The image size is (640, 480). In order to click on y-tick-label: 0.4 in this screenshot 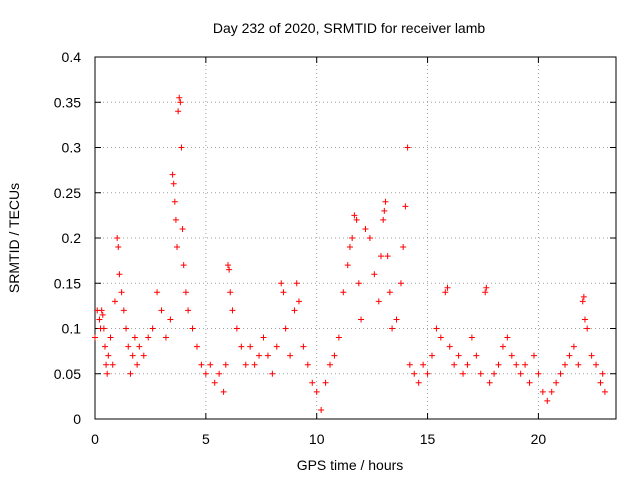, I will do `click(72, 57)`.